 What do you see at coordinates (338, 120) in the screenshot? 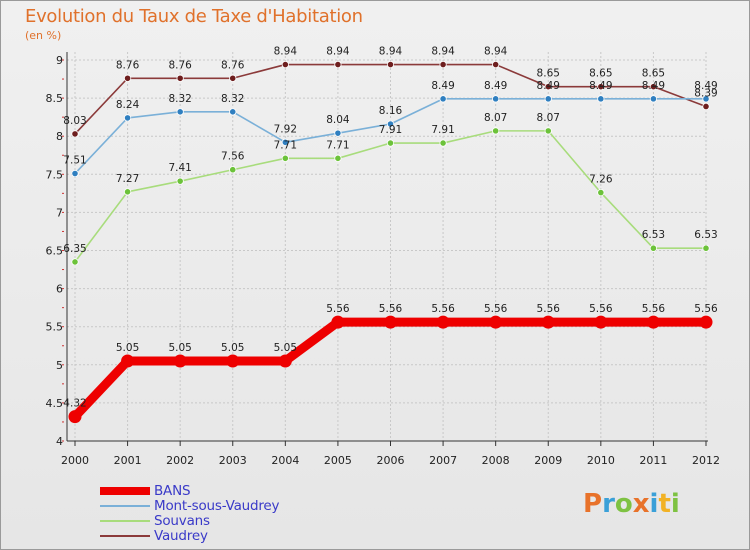
I see `data-label: 8.04` at bounding box center [338, 120].